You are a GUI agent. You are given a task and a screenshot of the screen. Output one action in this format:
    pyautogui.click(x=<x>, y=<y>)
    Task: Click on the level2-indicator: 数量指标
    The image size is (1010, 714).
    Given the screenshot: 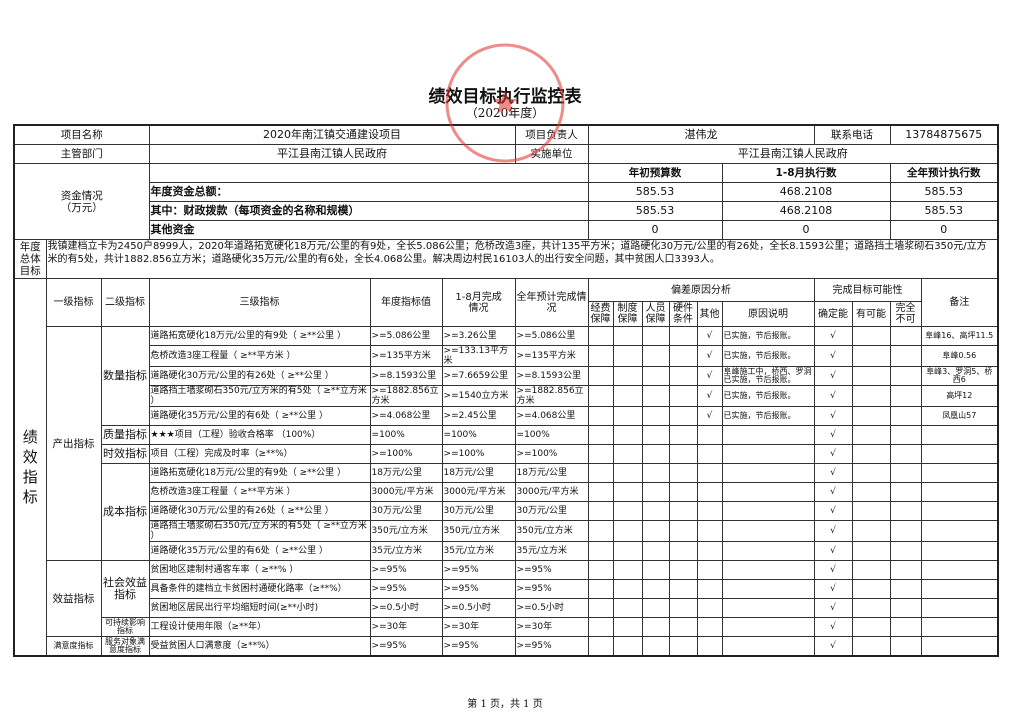 What is the action you would take?
    pyautogui.click(x=125, y=376)
    